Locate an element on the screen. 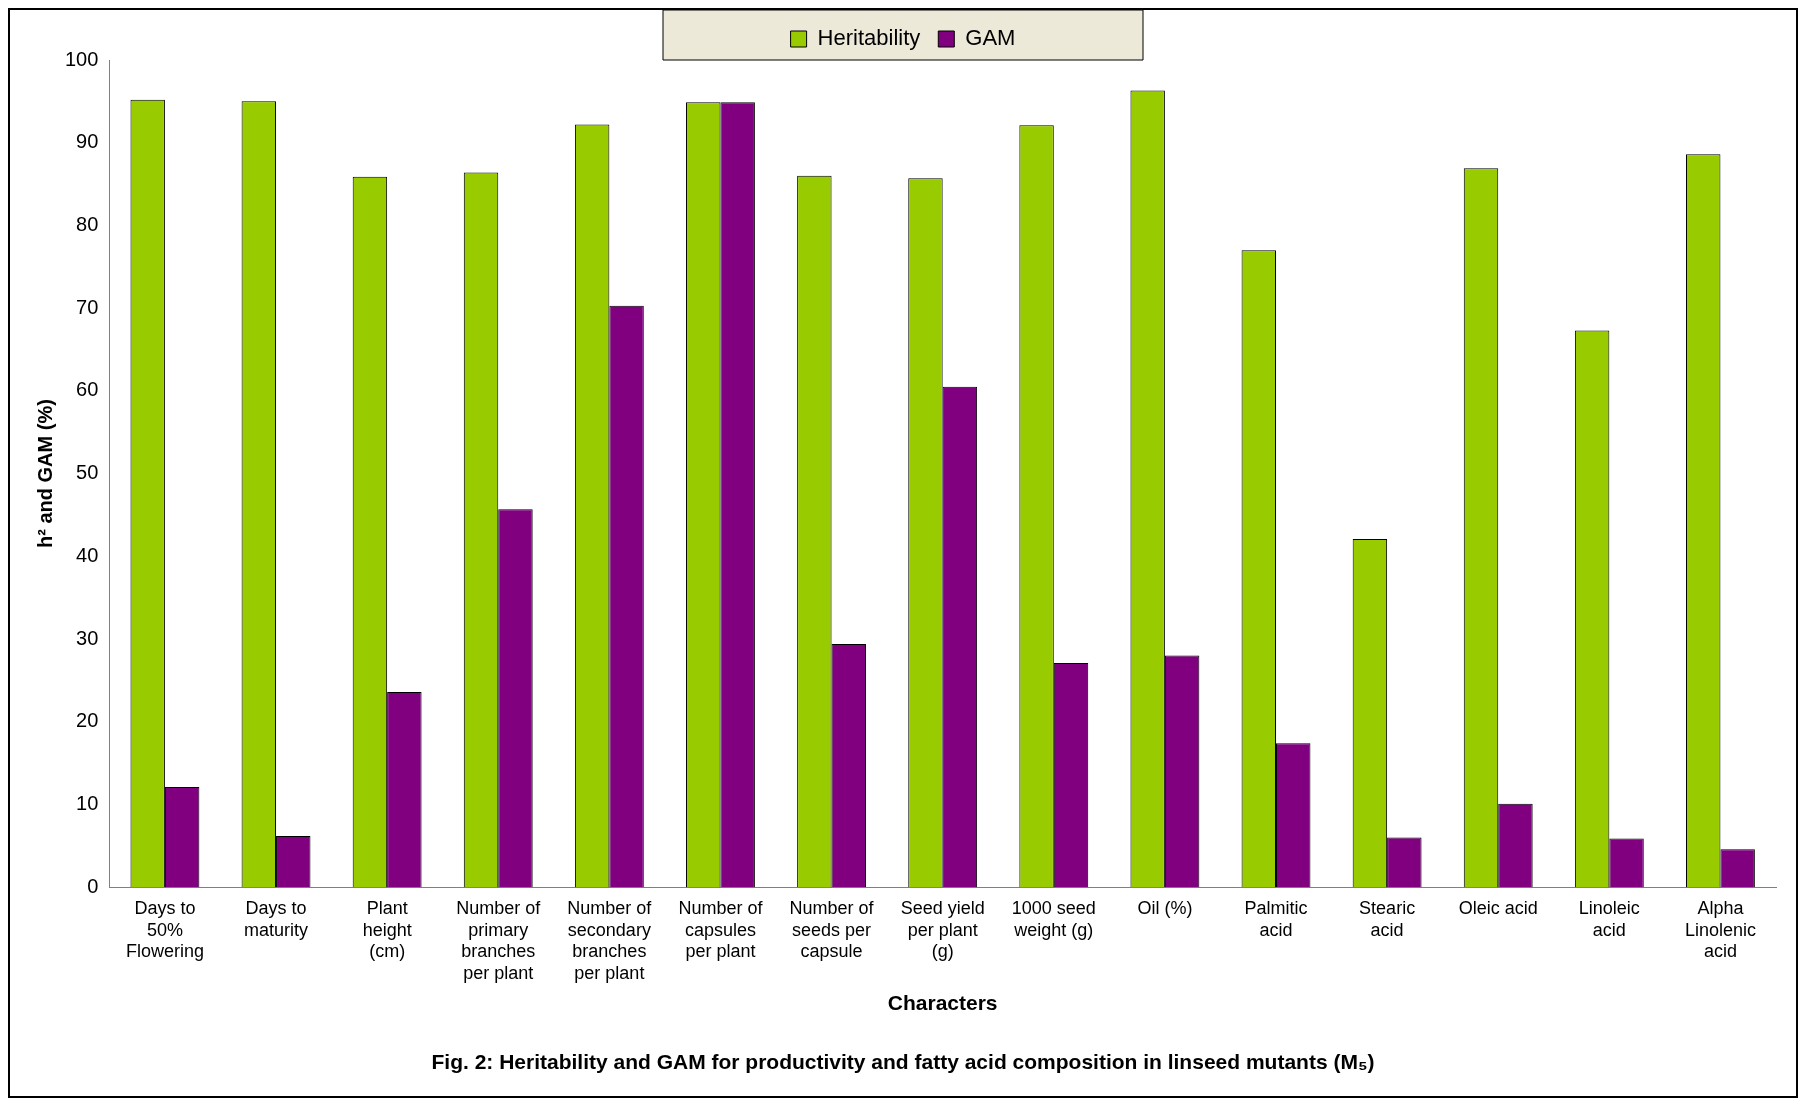 Image resolution: width=1808 pixels, height=1106 pixels. x-tick-label: Number of secondary branches per plant is located at coordinates (610, 940).